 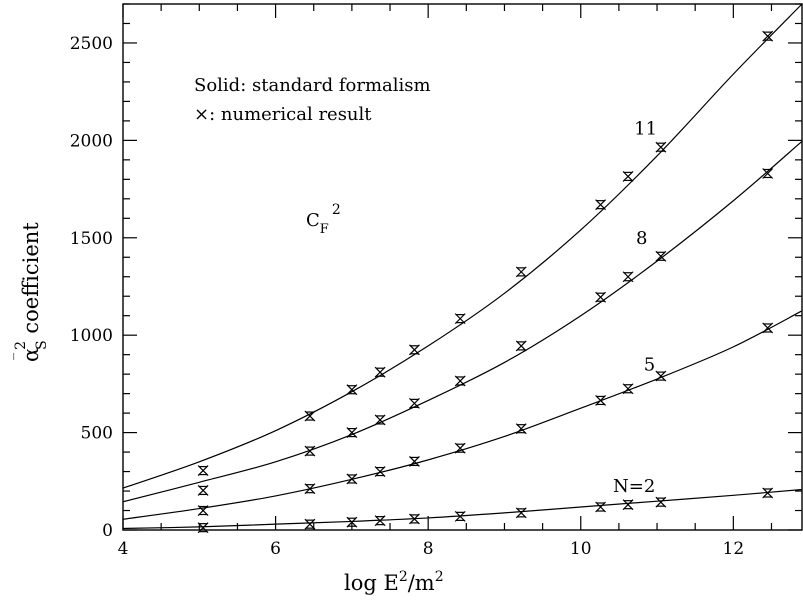 What do you see at coordinates (123, 549) in the screenshot?
I see `x-tick-label: 4` at bounding box center [123, 549].